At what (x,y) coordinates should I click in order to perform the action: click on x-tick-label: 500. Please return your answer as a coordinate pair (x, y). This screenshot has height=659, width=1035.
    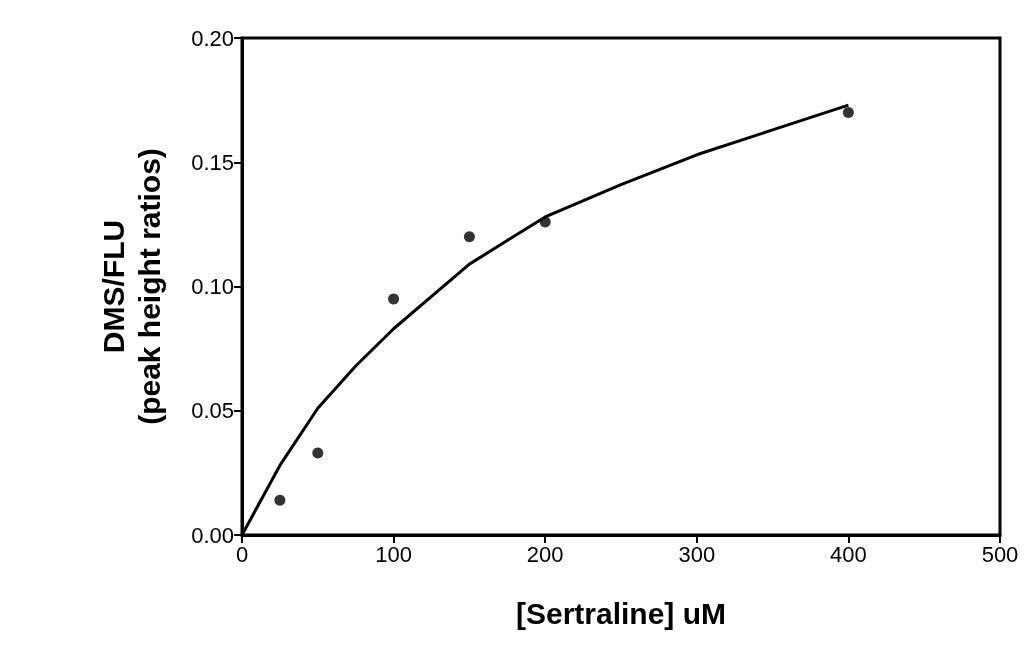
    Looking at the image, I should click on (1000, 554).